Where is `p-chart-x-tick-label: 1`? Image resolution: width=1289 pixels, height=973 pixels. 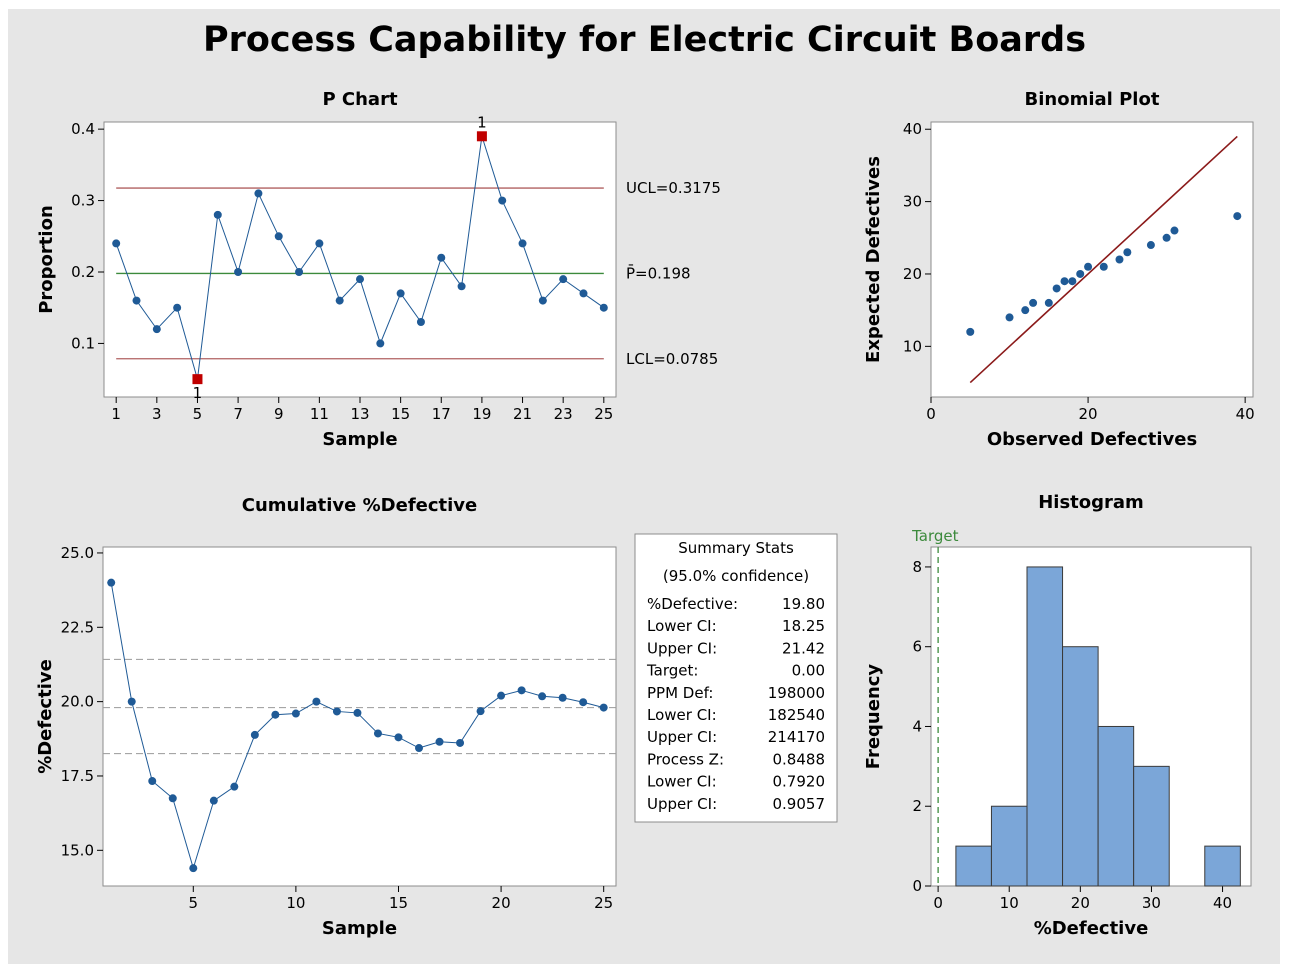
p-chart-x-tick-label: 1 is located at coordinates (116, 414).